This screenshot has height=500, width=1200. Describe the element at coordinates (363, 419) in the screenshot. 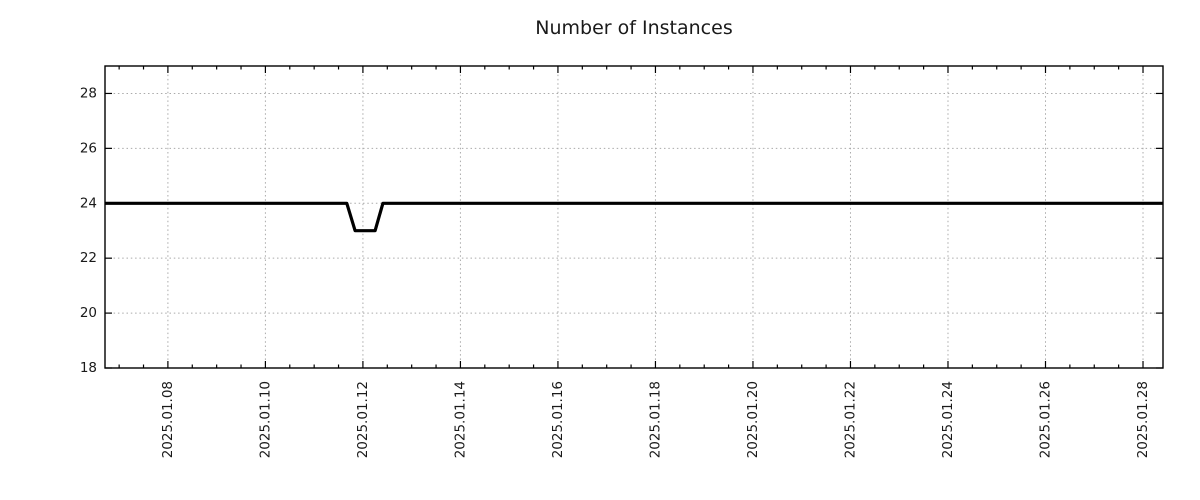

I see `x-tick-label: 2025.01.12` at that location.